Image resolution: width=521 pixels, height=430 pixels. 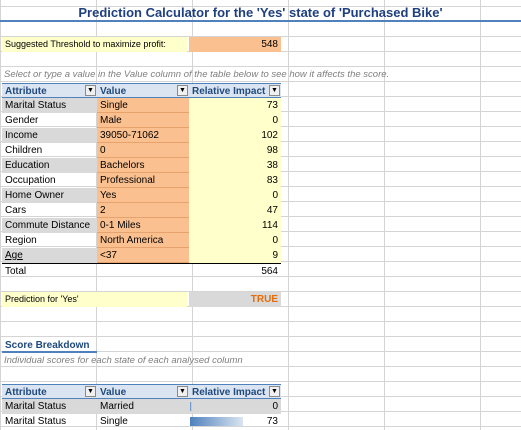 What do you see at coordinates (272, 421) in the screenshot?
I see `breakdown-impact-value: 73` at bounding box center [272, 421].